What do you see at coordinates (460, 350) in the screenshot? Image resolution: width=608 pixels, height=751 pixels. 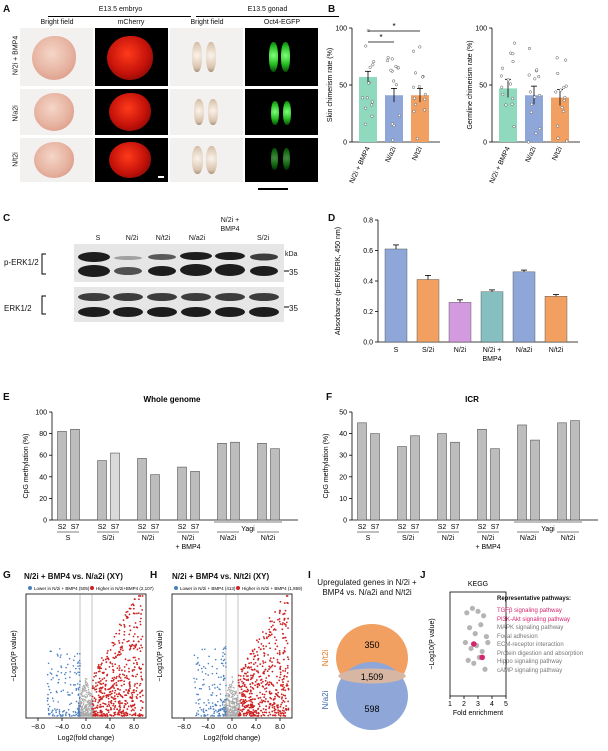 I see `category-label: N/2i` at bounding box center [460, 350].